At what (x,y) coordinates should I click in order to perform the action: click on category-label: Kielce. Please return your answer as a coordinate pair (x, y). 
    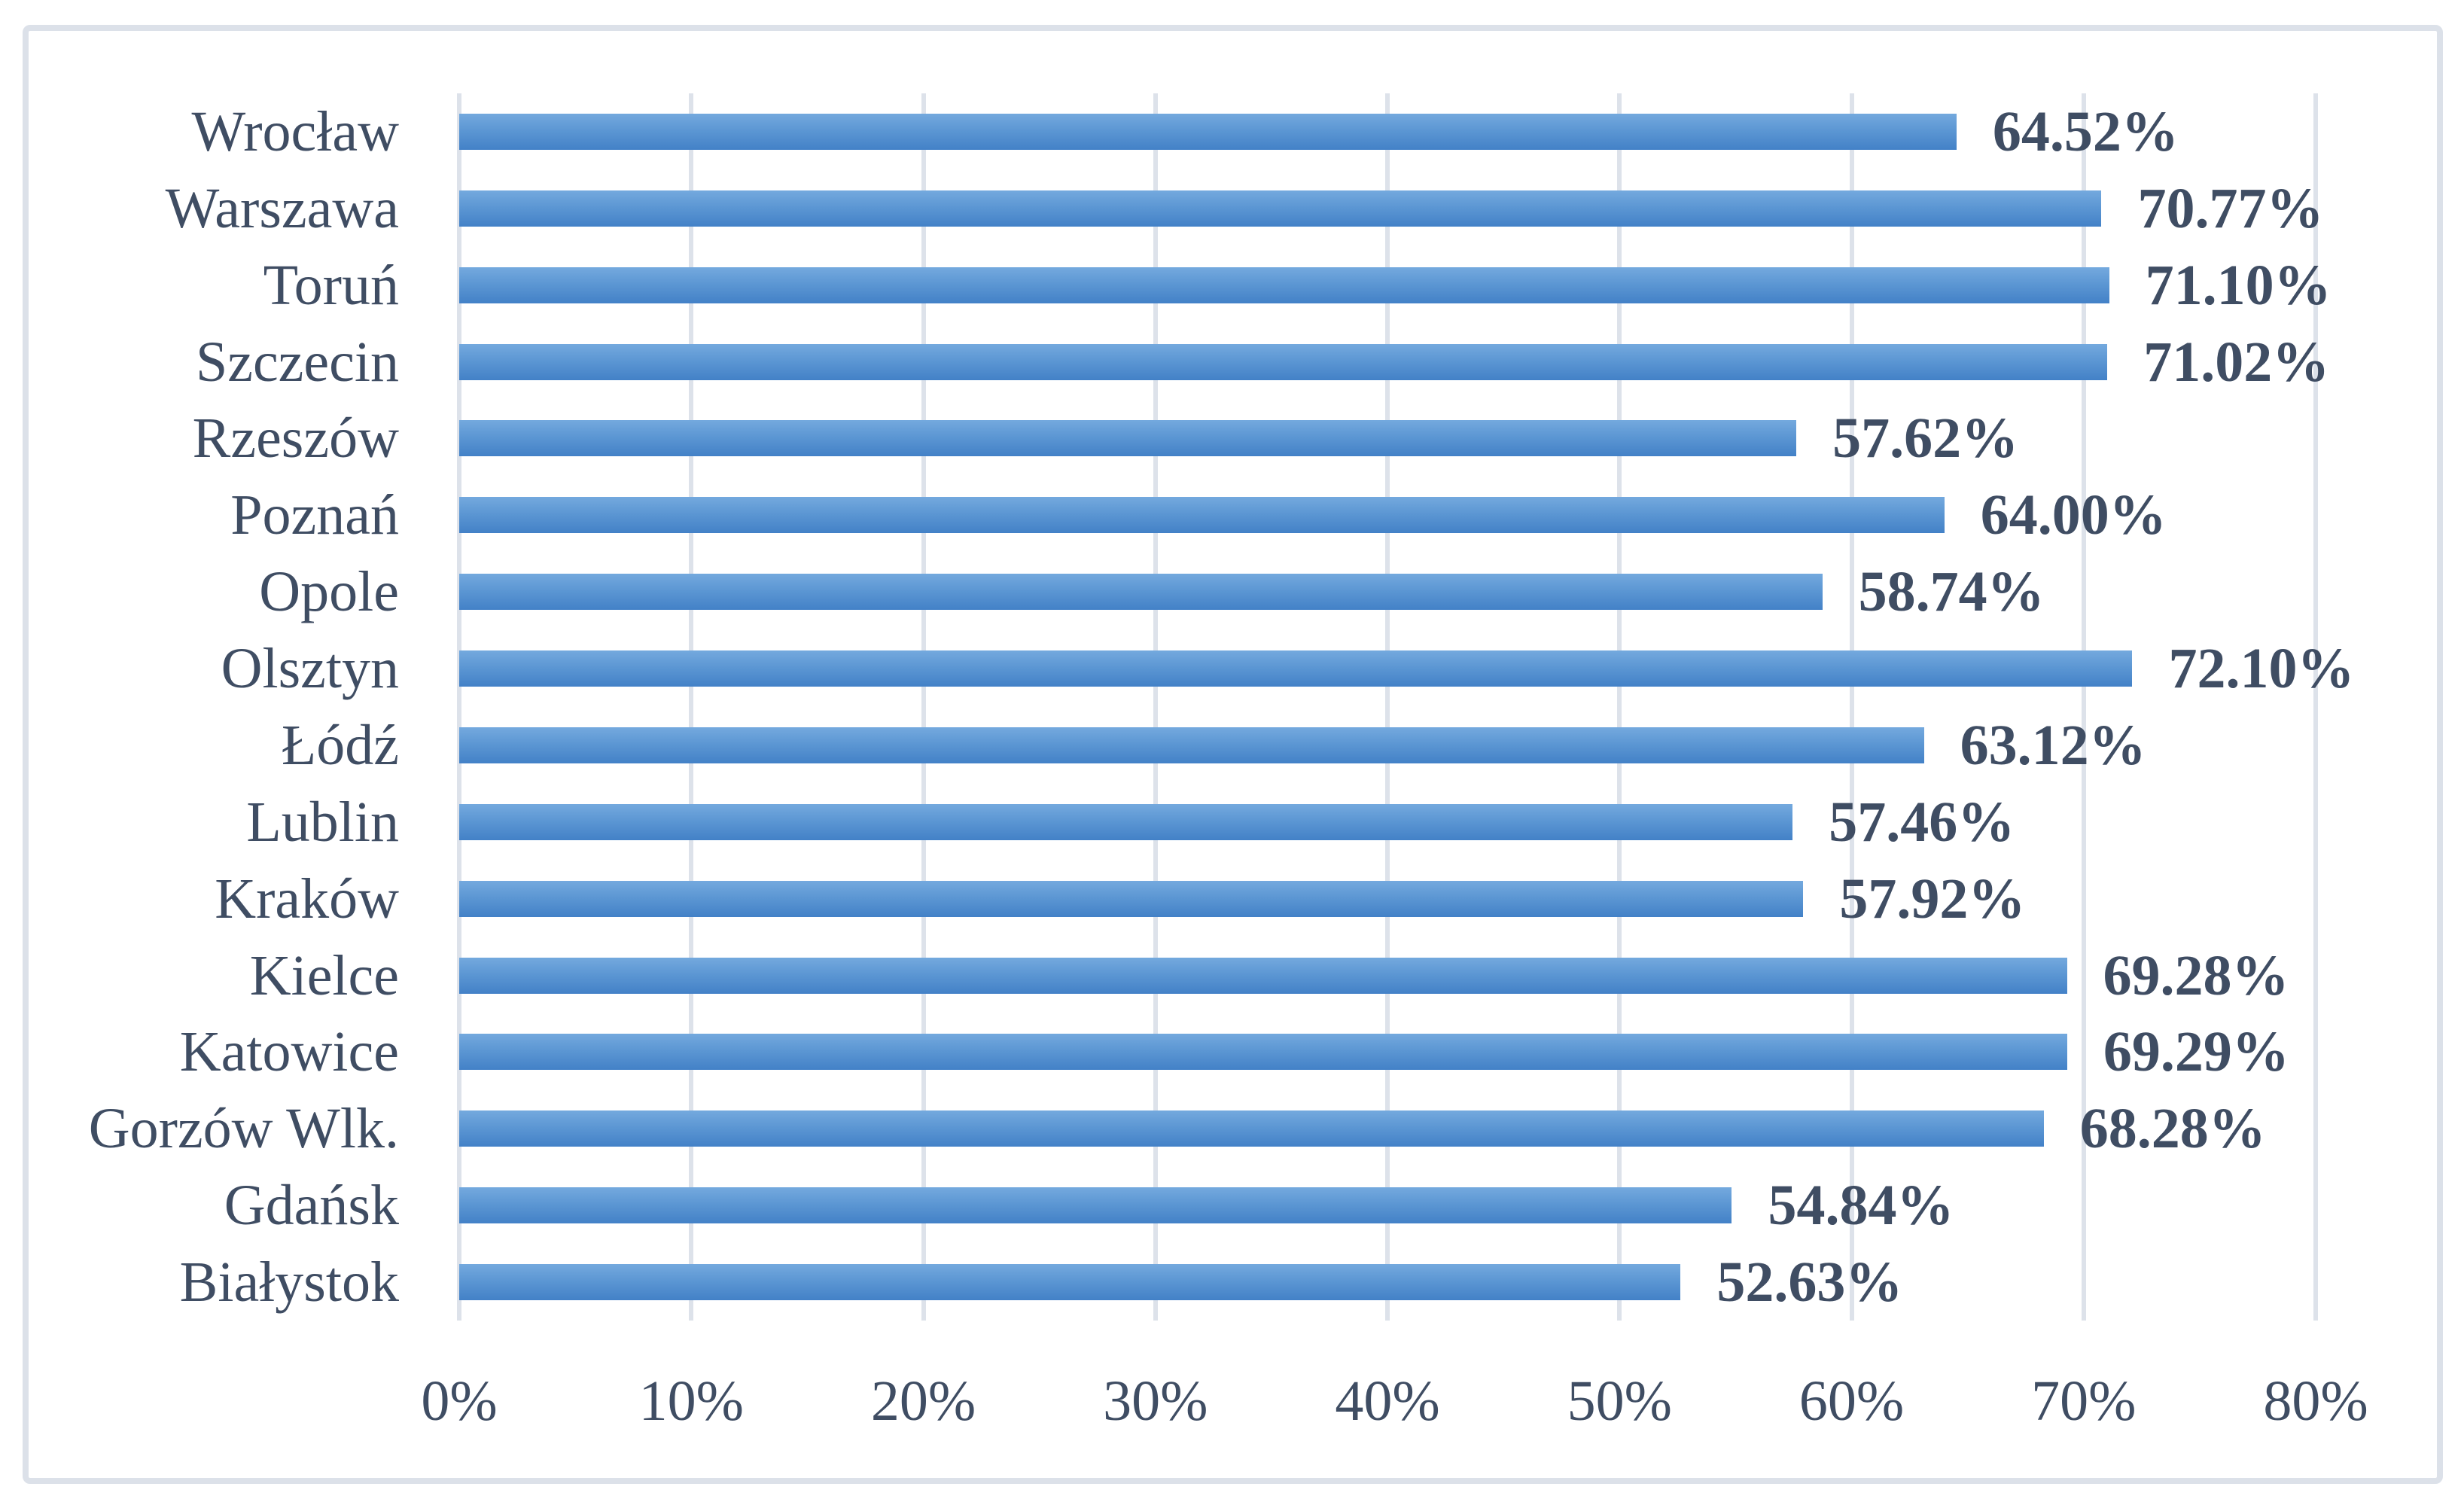
    Looking at the image, I should click on (324, 975).